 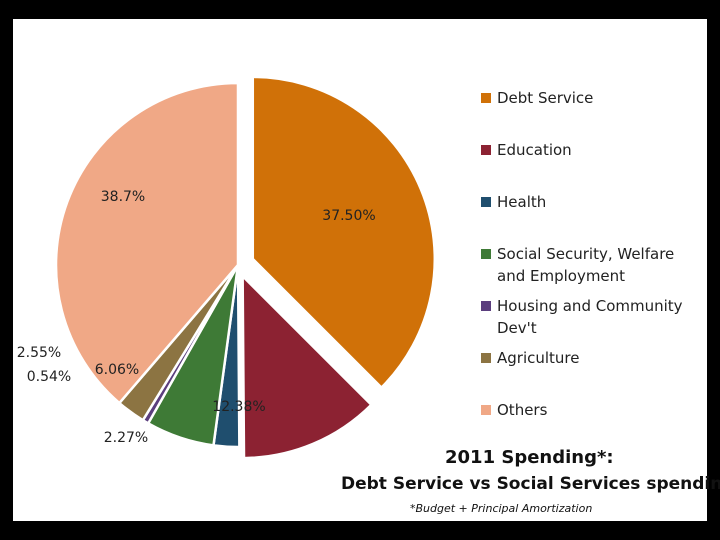 I want to click on slice-label-others: 38.7%, so click(x=123, y=197).